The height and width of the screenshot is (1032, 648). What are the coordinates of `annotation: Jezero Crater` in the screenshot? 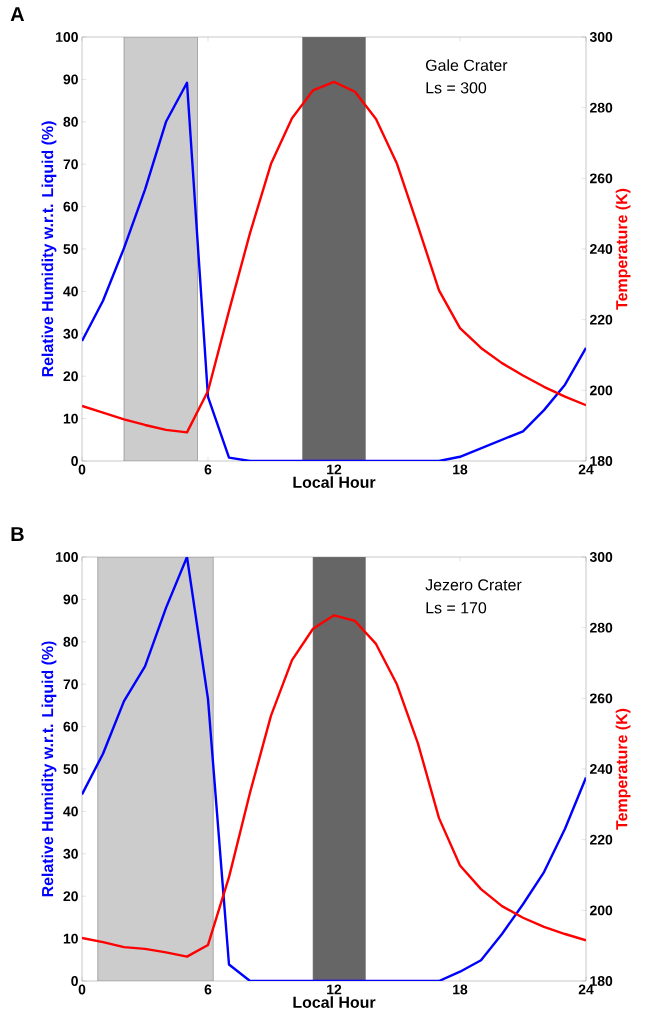 It's located at (473, 585).